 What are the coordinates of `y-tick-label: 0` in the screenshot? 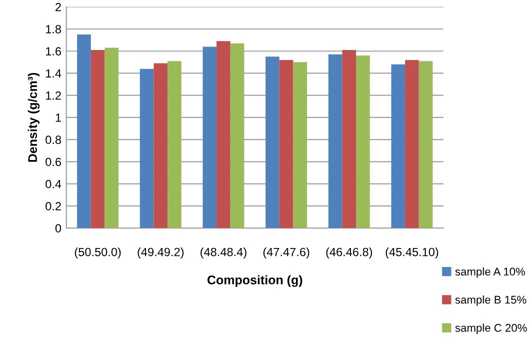 It's located at (58, 228).